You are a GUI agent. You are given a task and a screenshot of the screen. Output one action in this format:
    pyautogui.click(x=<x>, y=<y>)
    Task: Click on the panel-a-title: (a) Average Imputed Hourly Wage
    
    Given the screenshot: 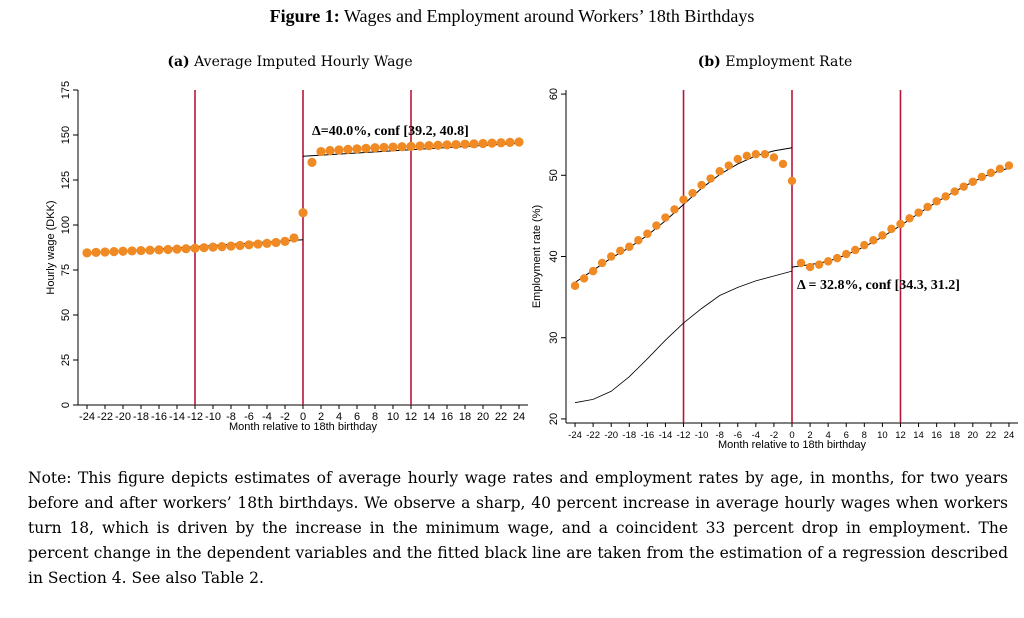 What is the action you would take?
    pyautogui.click(x=290, y=62)
    